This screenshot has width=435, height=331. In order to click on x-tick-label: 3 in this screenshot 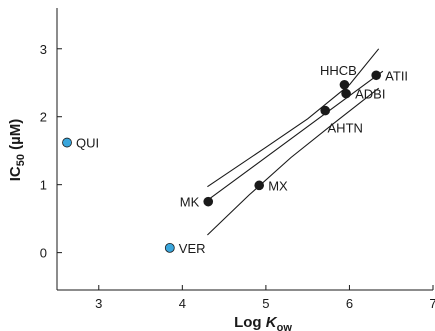, I will do `click(98, 303)`.